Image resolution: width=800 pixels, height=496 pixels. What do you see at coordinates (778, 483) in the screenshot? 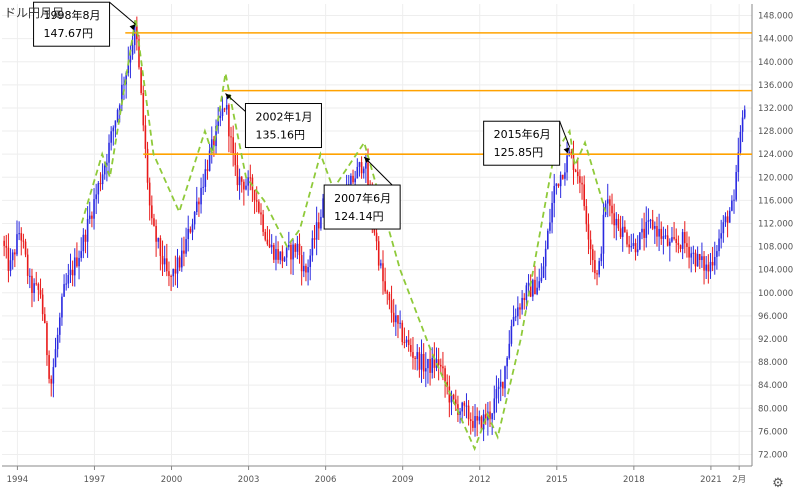
I see `gear-icon: ⚙` at bounding box center [778, 483].